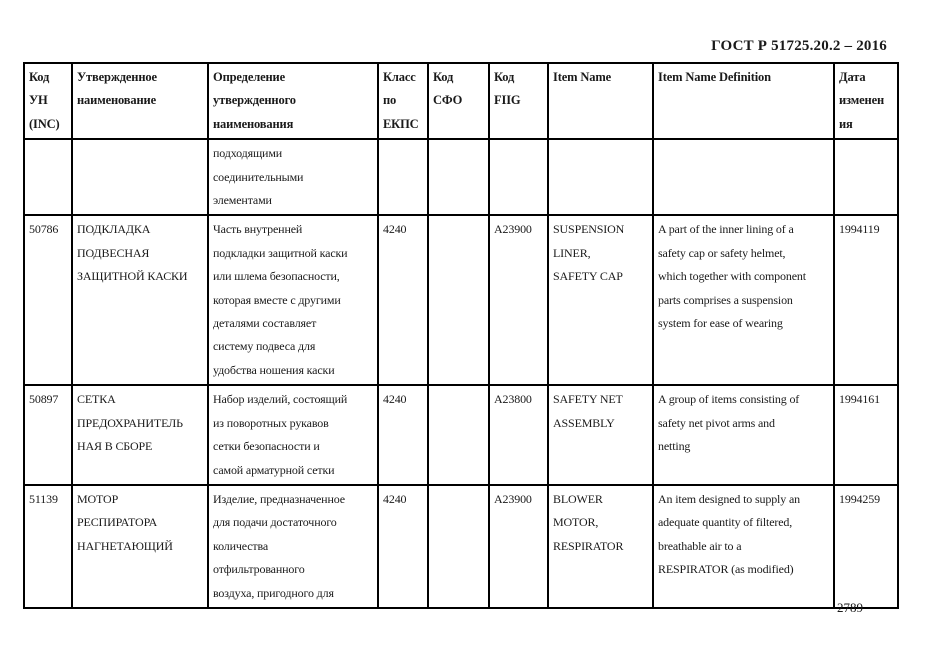 The width and height of the screenshot is (935, 661). What do you see at coordinates (600, 101) in the screenshot?
I see `column-header-item-name: Item Name` at bounding box center [600, 101].